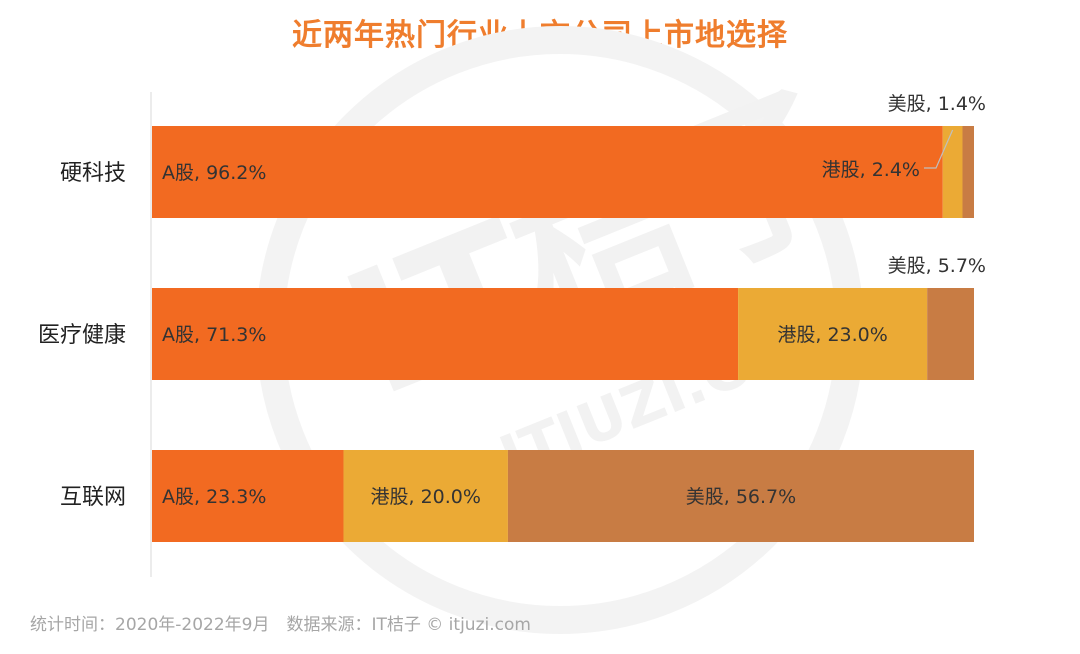  I want to click on data-label: A股, 23.3%, so click(214, 497).